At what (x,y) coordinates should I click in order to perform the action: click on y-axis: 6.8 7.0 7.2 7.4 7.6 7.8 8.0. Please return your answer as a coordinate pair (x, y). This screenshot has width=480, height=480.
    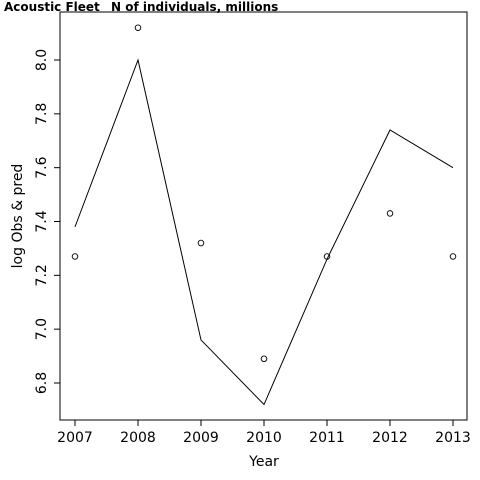
    Looking at the image, I should click on (47, 221).